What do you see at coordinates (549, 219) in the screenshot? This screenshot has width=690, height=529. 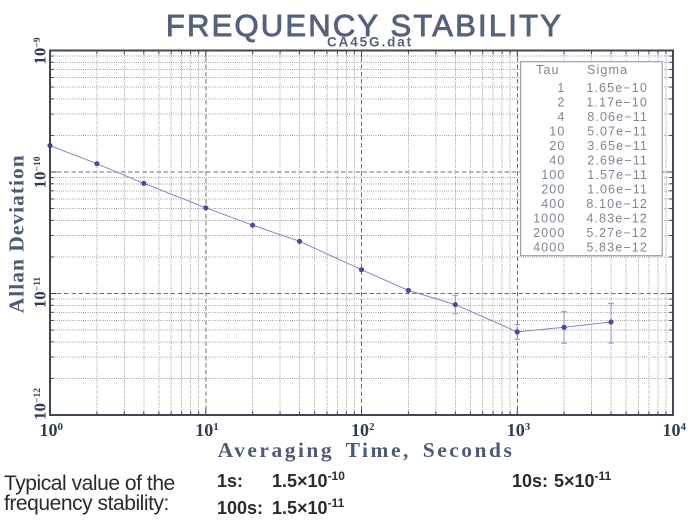 I see `svg-text: 1000` at bounding box center [549, 219].